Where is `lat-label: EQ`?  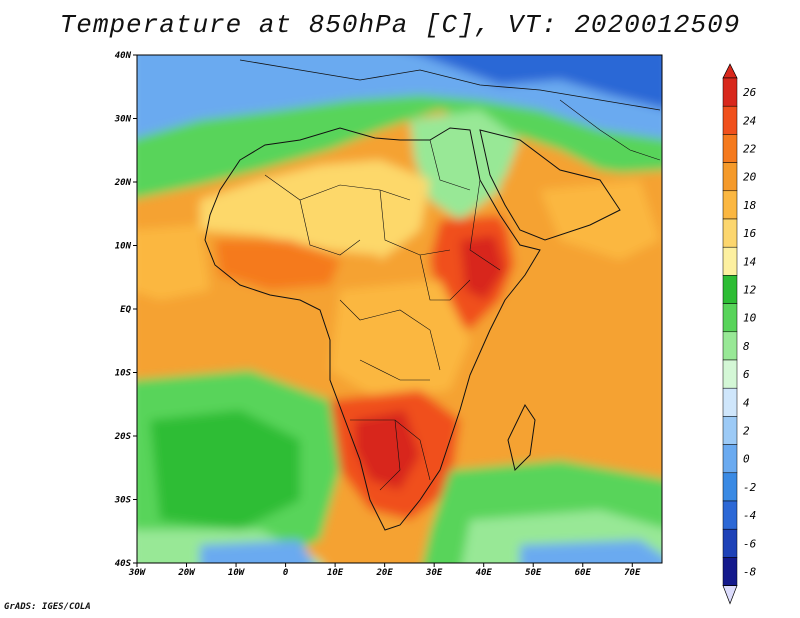 lat-label: EQ is located at coordinates (125, 310).